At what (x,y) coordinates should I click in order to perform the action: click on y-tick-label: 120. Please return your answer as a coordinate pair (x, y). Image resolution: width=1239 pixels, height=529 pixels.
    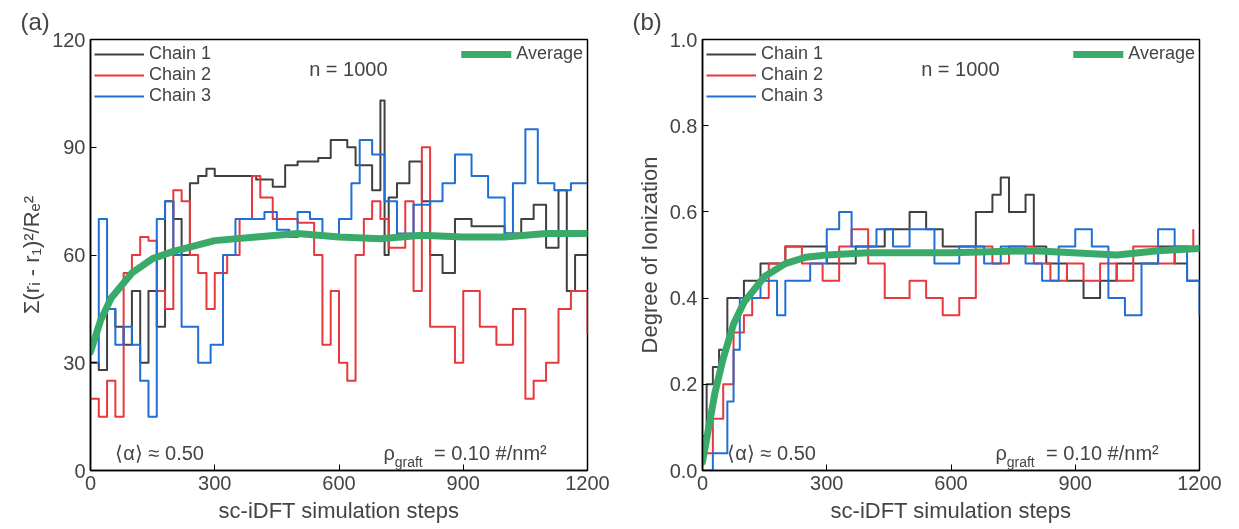
    Looking at the image, I should click on (69, 39).